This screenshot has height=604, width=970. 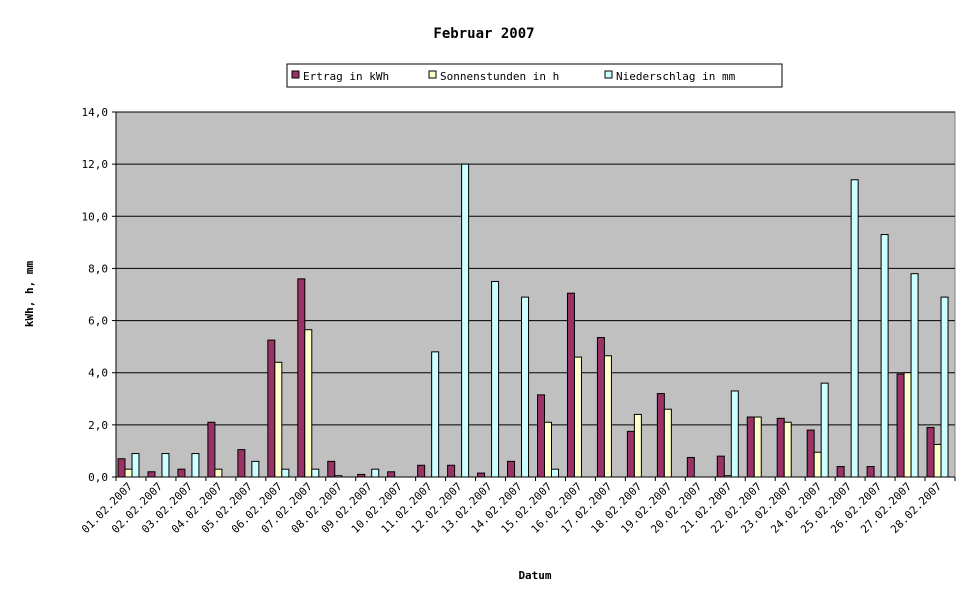 What do you see at coordinates (608, 74) in the screenshot?
I see `legend-swatch-niederschlag` at bounding box center [608, 74].